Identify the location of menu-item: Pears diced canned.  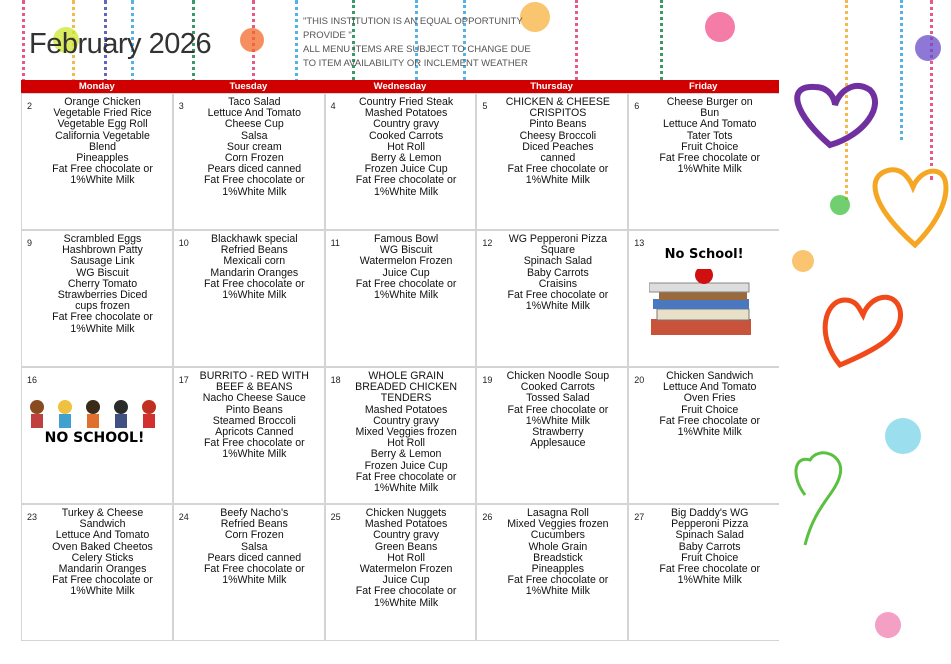
(254, 169).